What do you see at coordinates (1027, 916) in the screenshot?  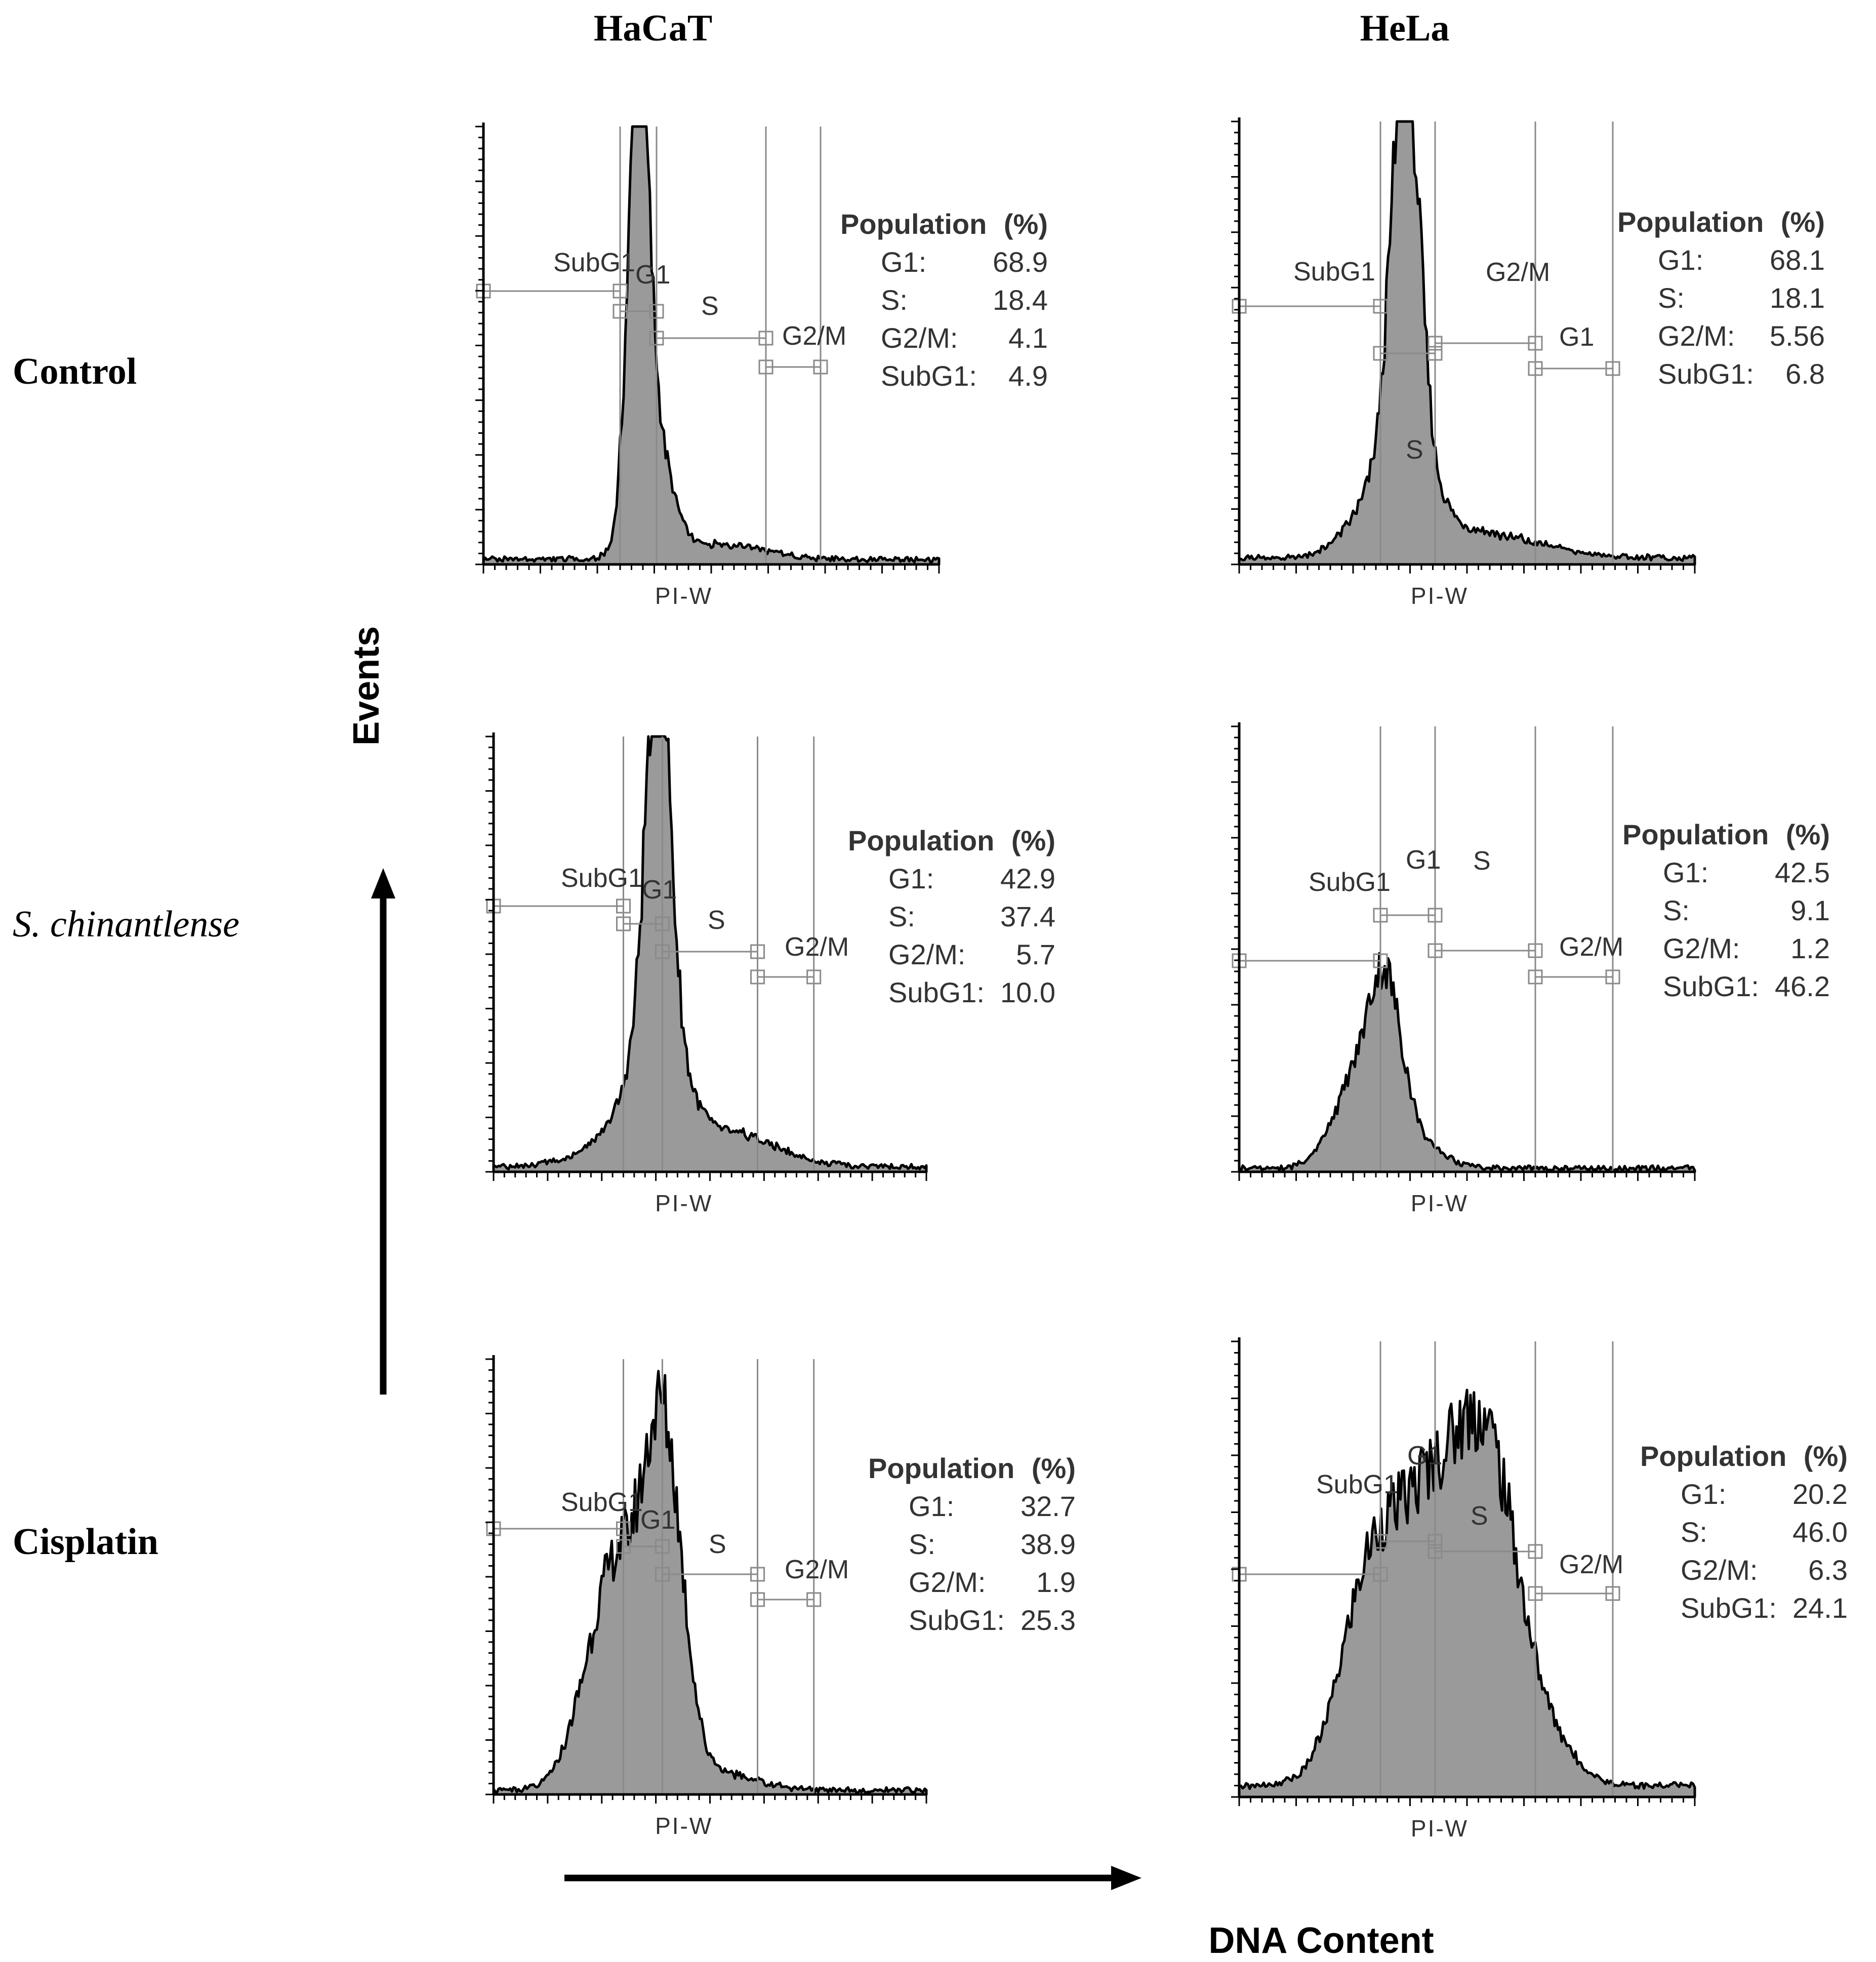 I see `population-value: 37.4` at bounding box center [1027, 916].